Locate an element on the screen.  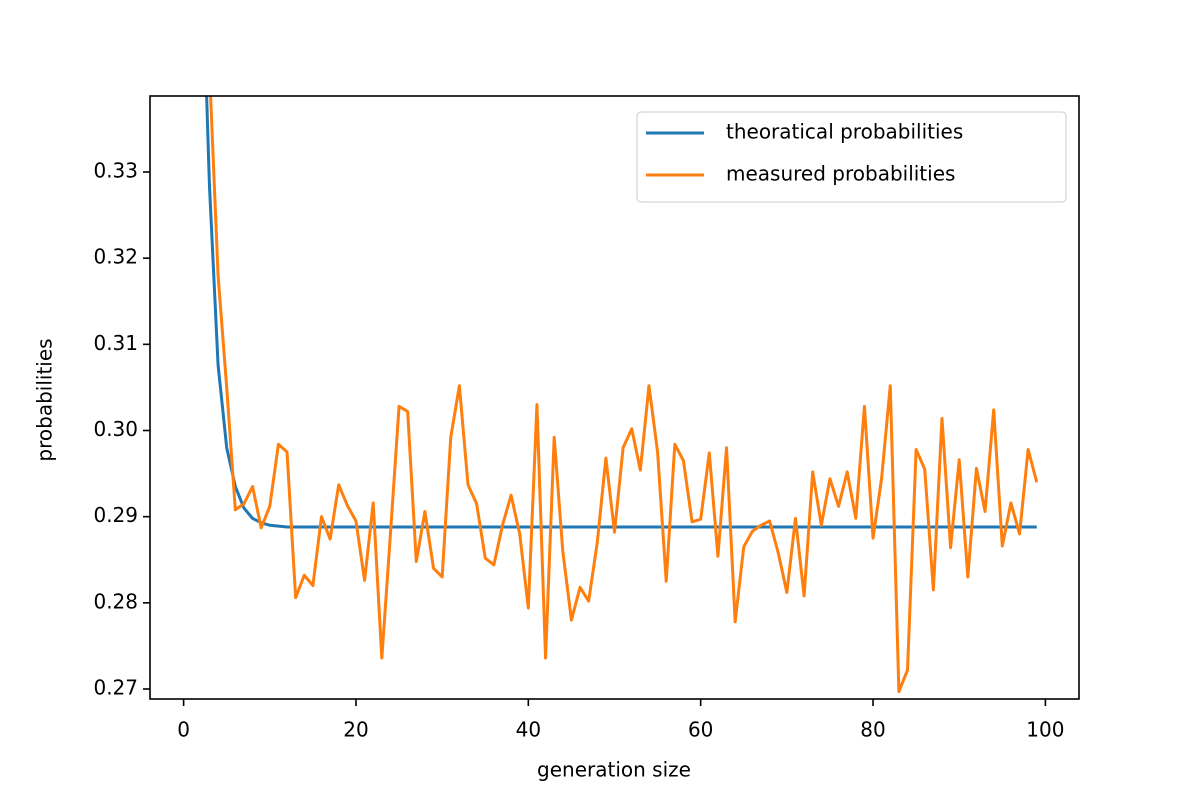
x-tick-label: 80 is located at coordinates (872, 730).